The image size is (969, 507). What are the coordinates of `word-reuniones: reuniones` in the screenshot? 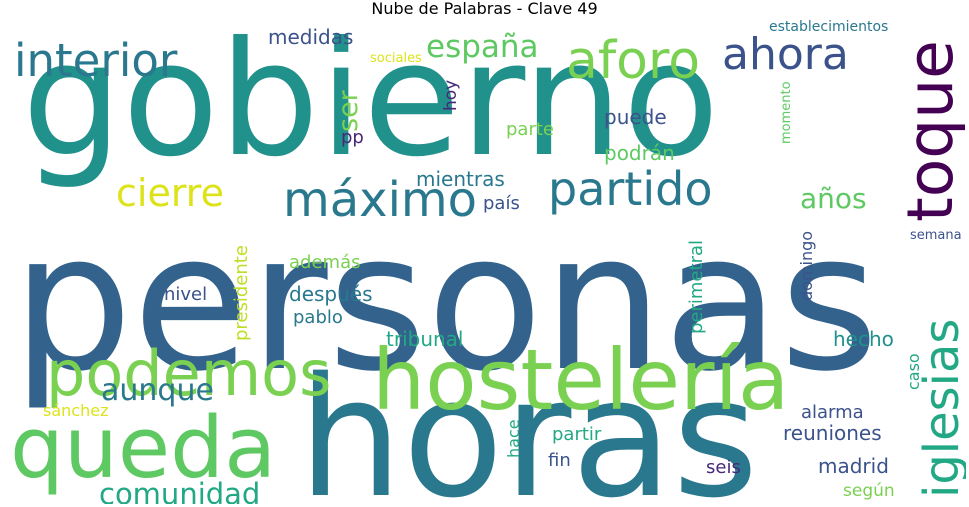 It's located at (832, 433).